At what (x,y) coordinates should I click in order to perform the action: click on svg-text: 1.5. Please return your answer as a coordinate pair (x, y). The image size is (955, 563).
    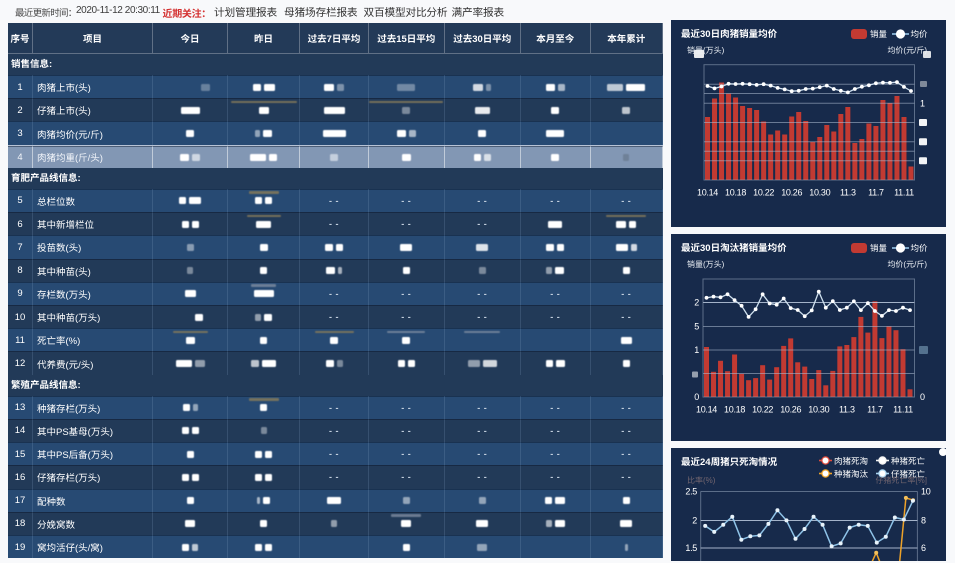
    Looking at the image, I should click on (691, 548).